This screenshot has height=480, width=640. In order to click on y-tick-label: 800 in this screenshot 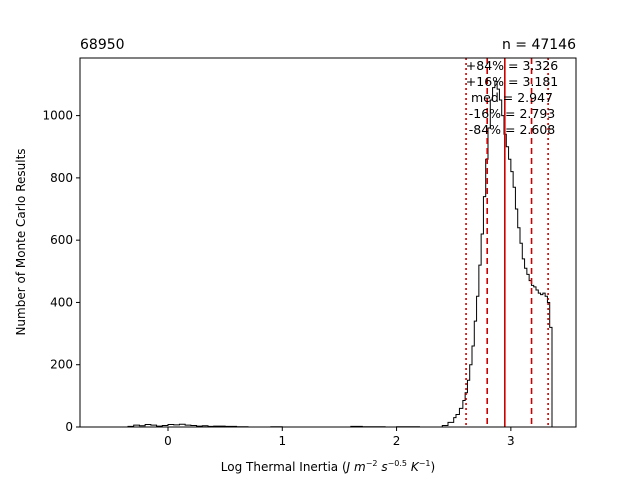, I will do `click(61, 178)`.